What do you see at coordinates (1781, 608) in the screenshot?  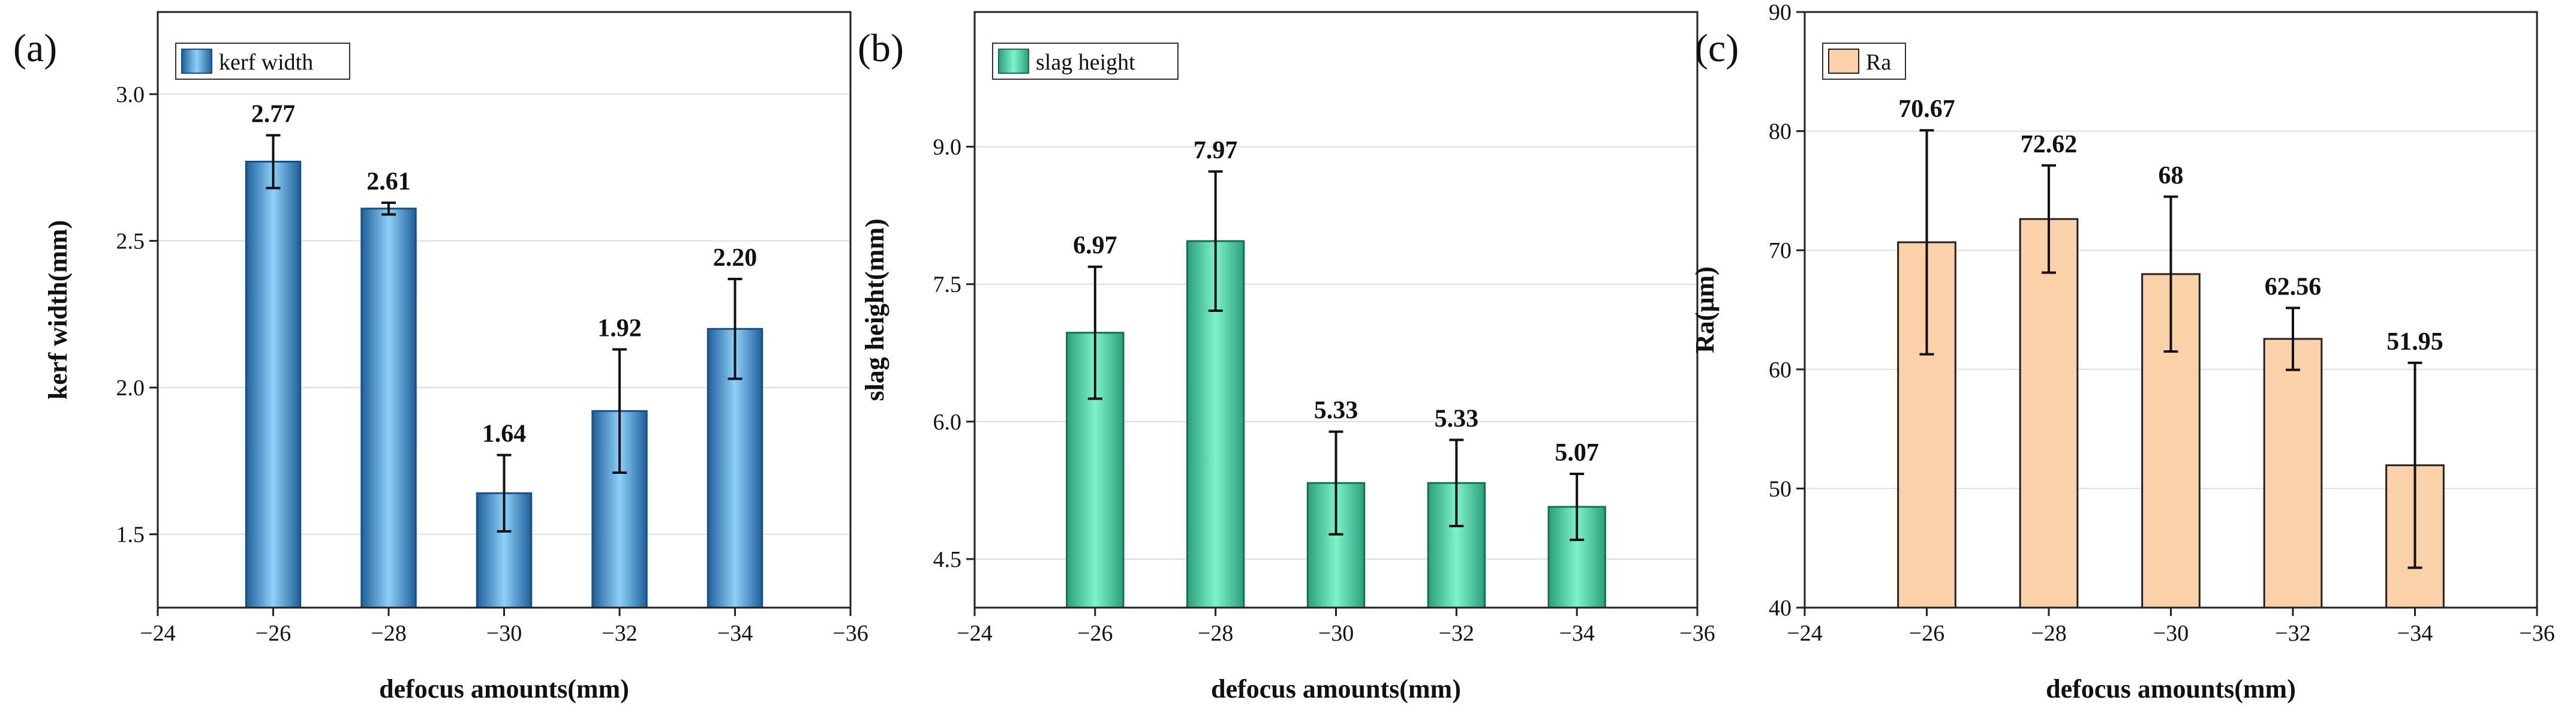 I see `y-tick-label: 40` at bounding box center [1781, 608].